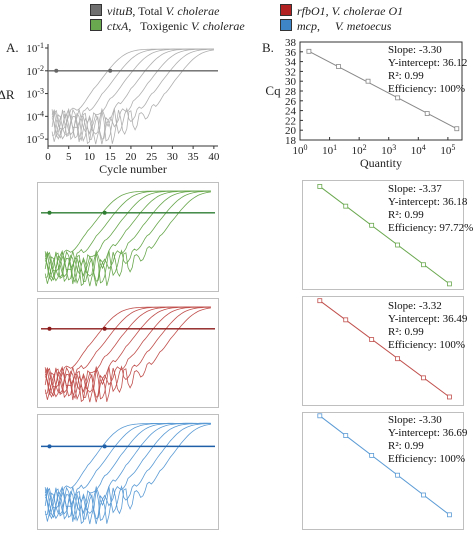 The image size is (474, 543). What do you see at coordinates (173, 157) in the screenshot?
I see `x-tick-label: 30` at bounding box center [173, 157].